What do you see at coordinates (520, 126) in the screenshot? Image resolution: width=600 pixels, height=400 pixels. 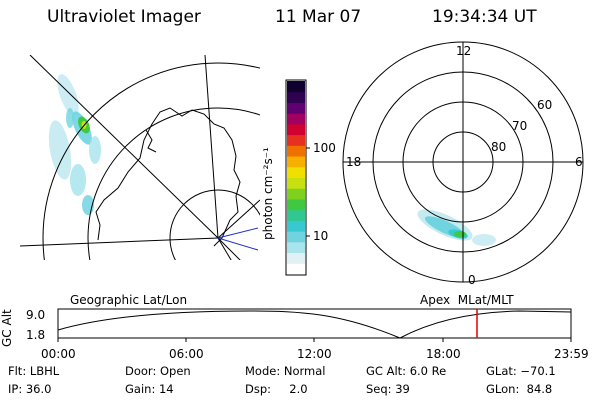 I see `mlat-label-70: 70` at bounding box center [520, 126].